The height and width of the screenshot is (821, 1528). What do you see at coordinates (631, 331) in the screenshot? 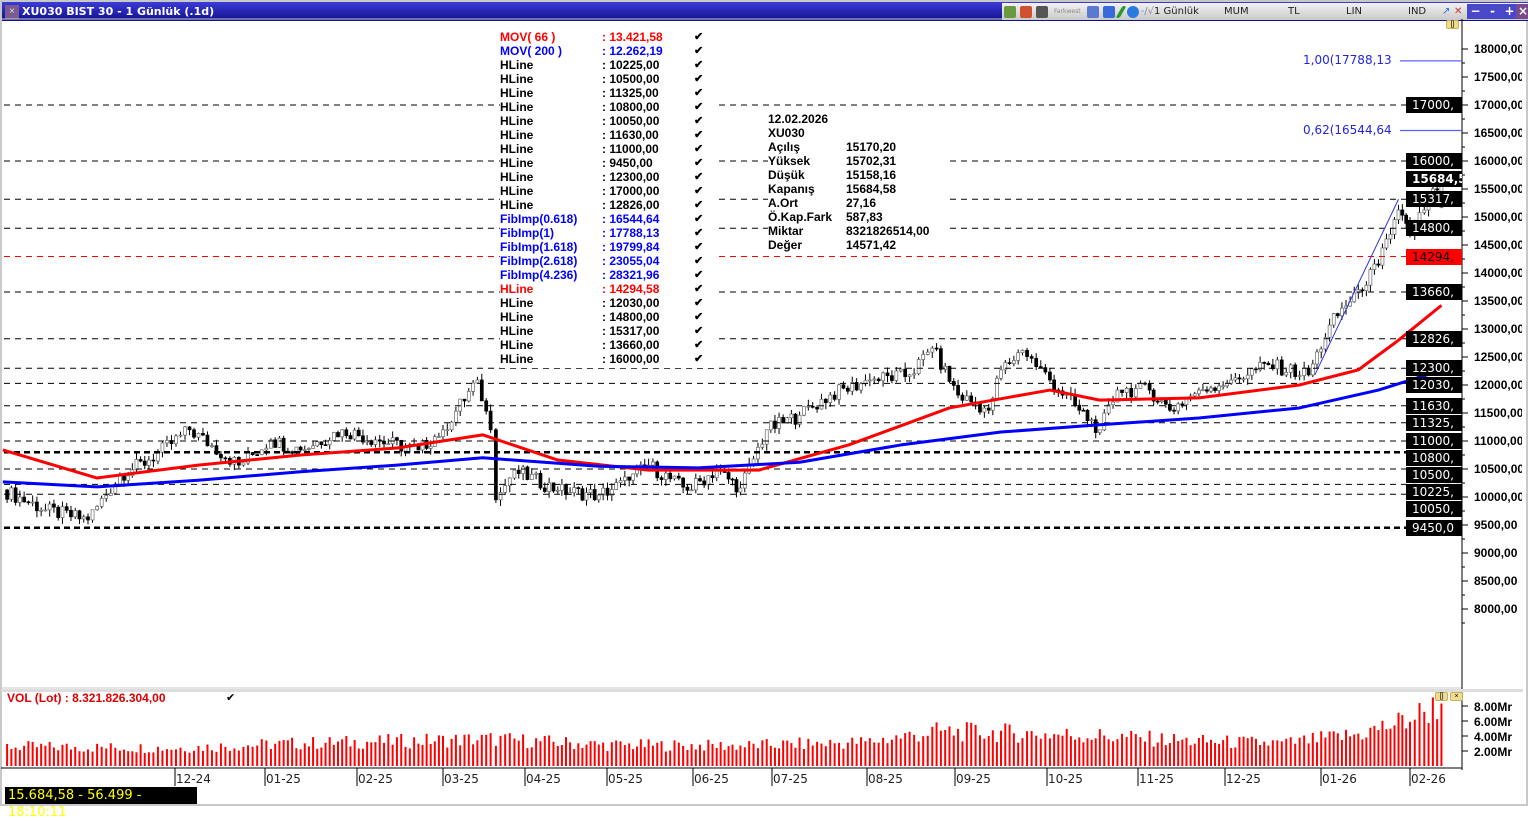
I see `legend-value: : 15317,00` at bounding box center [631, 331].